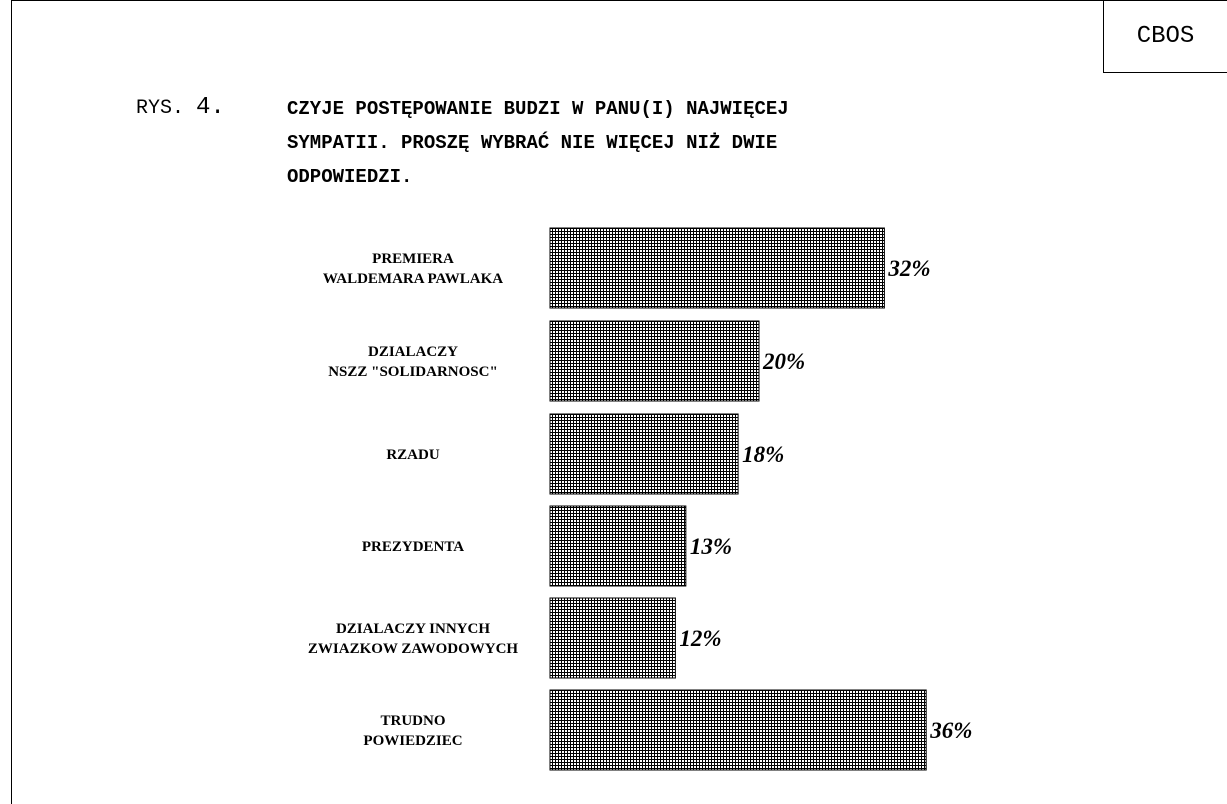 The width and height of the screenshot is (1227, 804). Describe the element at coordinates (413, 372) in the screenshot. I see `category-label-1-line-1: NSZZ "SOLIDARNOSC"` at that location.